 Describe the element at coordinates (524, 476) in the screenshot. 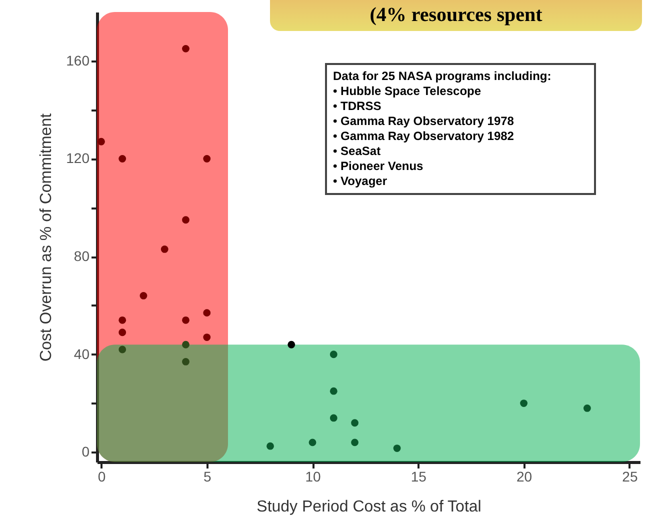

I see `x-tick-label: 20` at that location.